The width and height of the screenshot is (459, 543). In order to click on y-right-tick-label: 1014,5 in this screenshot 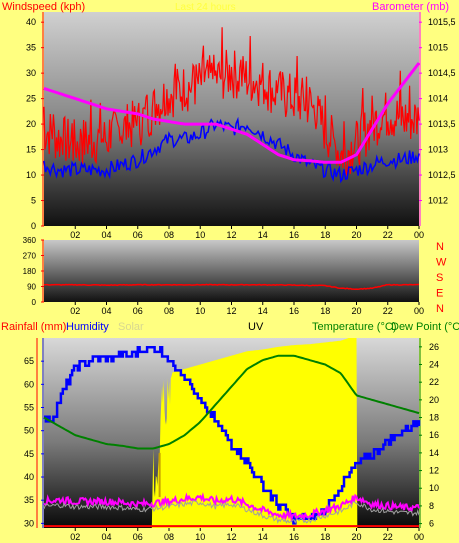, I will do `click(442, 73)`.